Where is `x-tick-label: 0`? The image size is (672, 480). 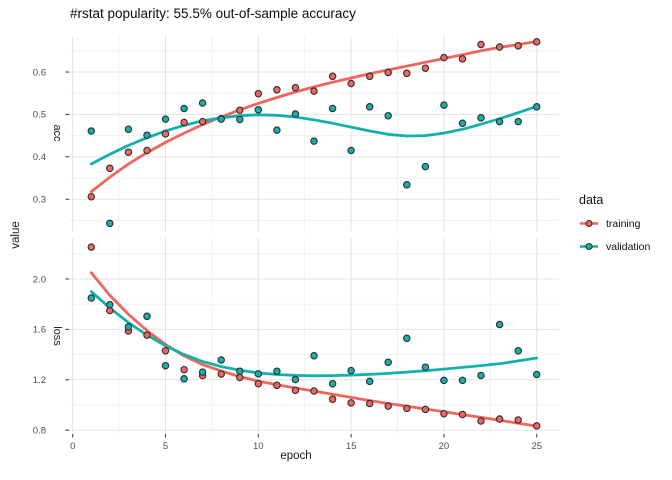
x-tick-label: 0 is located at coordinates (72, 446).